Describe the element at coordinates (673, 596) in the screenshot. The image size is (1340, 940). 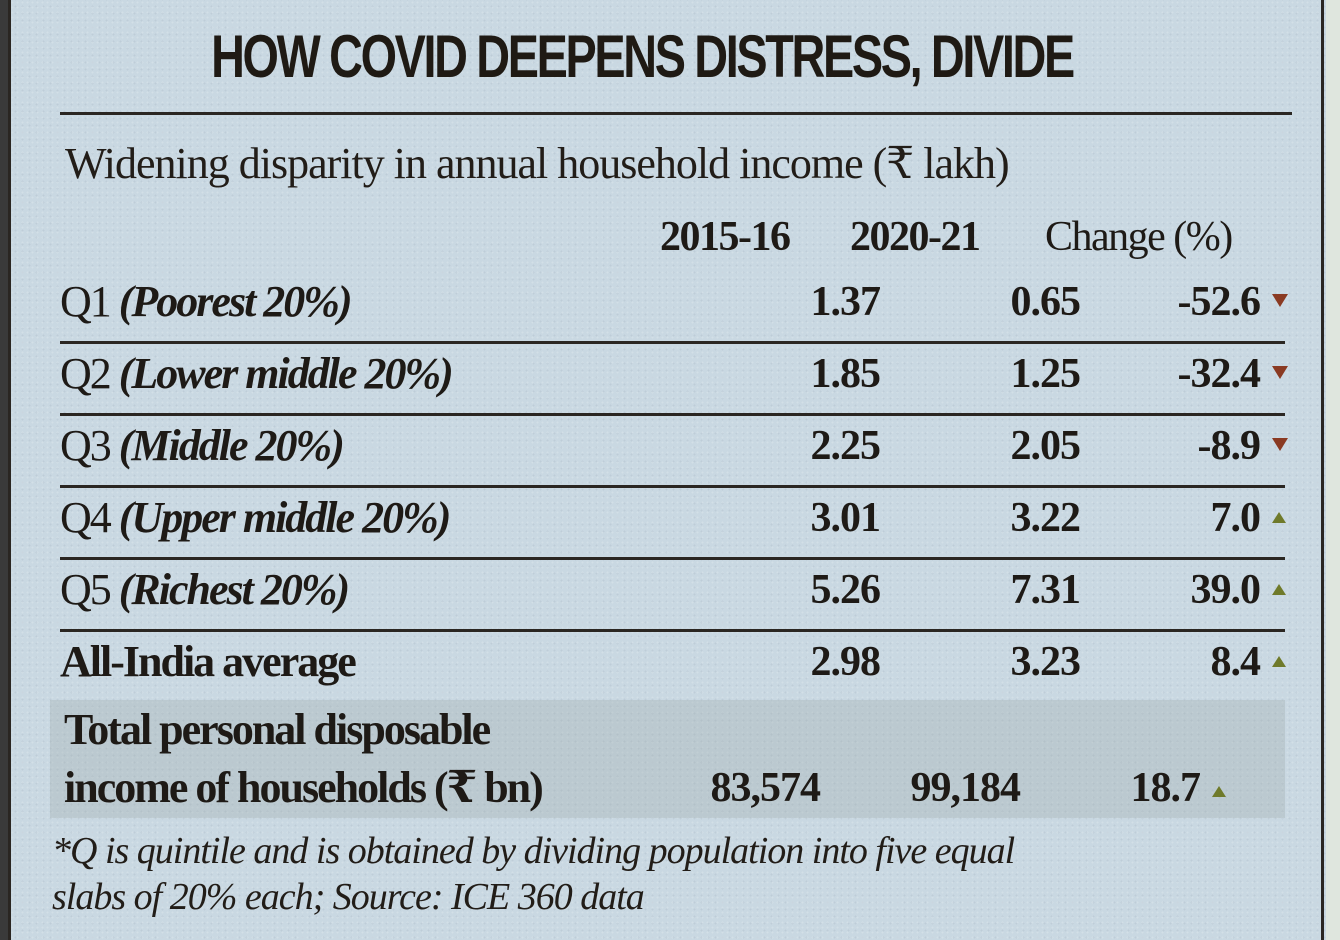
I see `table-row: Q5 (Richest 20%) 5.26 7.31 39.0` at that location.